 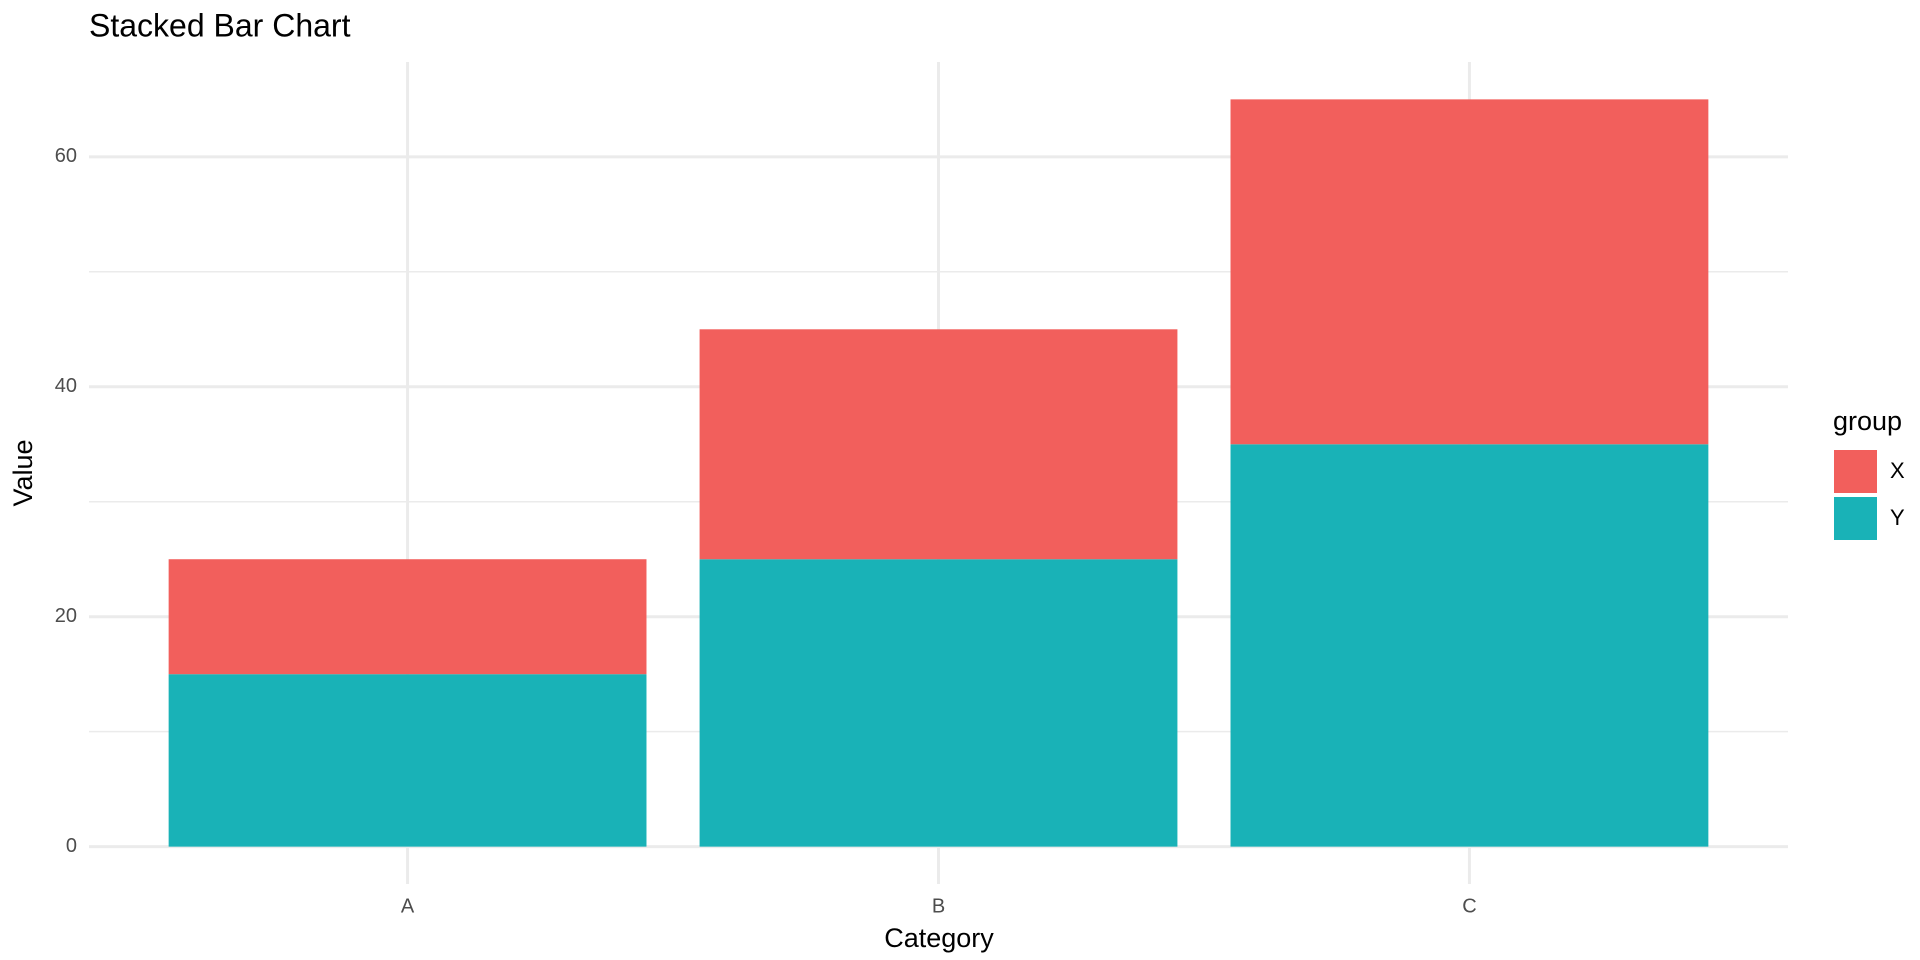 I want to click on y-tick-label: 0, so click(x=71, y=846).